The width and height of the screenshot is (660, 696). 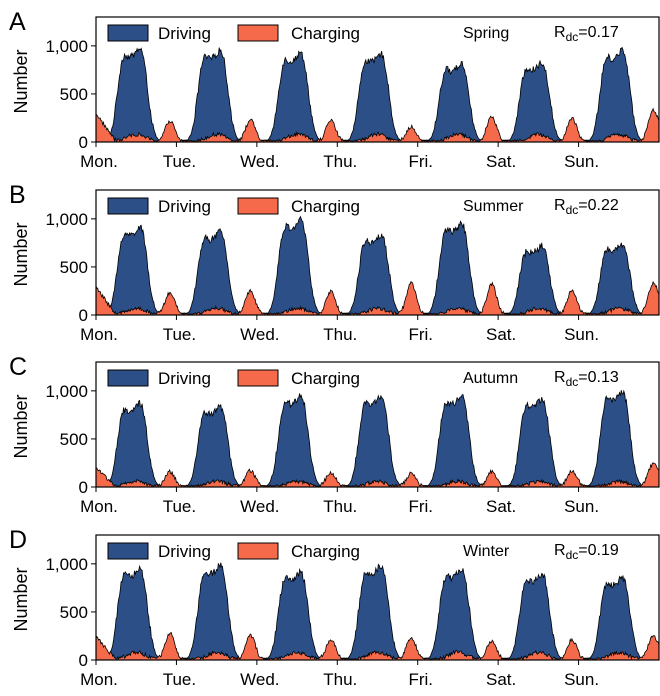 I want to click on rdc-value: =0.19, so click(x=598, y=550).